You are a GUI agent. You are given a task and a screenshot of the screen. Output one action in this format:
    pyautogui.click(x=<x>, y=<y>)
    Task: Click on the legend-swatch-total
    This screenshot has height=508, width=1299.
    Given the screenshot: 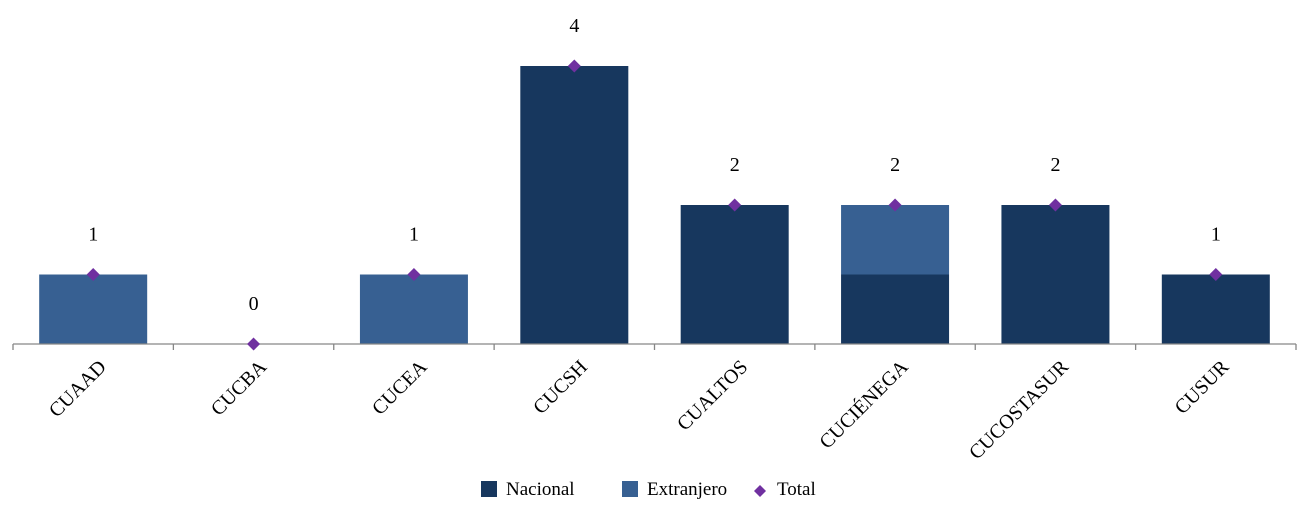 What is the action you would take?
    pyautogui.click(x=760, y=491)
    